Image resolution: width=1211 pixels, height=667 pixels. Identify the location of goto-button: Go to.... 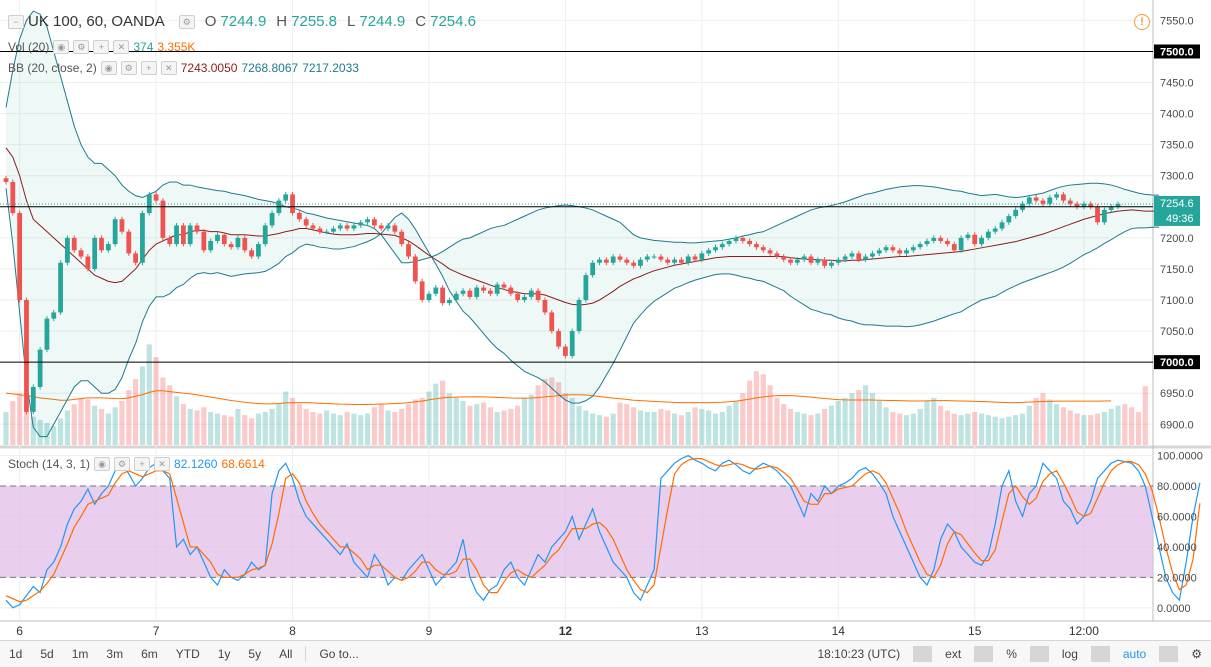
(339, 654).